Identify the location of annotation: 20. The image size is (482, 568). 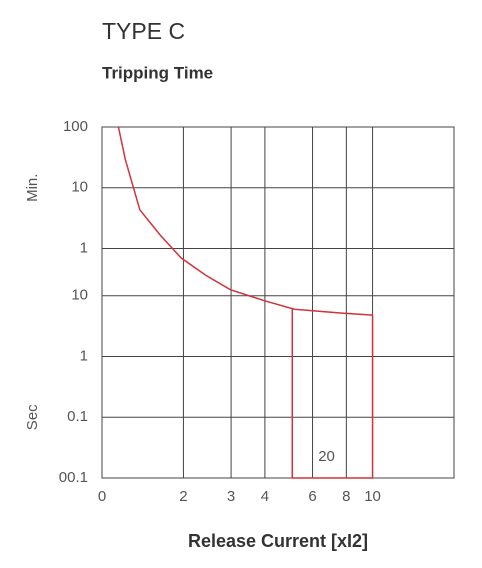
(326, 456).